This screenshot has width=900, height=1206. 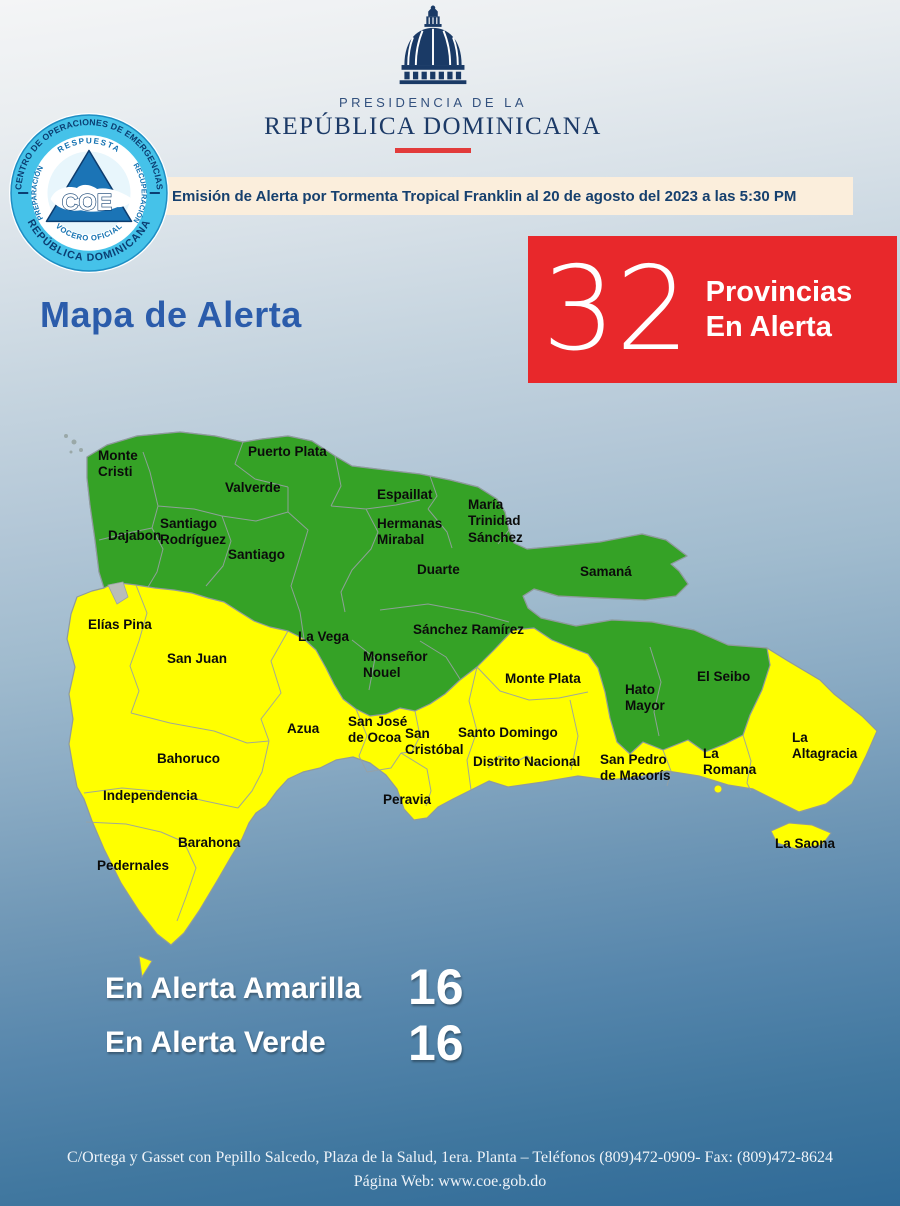 What do you see at coordinates (724, 676) in the screenshot?
I see `province-label: El Seibo` at bounding box center [724, 676].